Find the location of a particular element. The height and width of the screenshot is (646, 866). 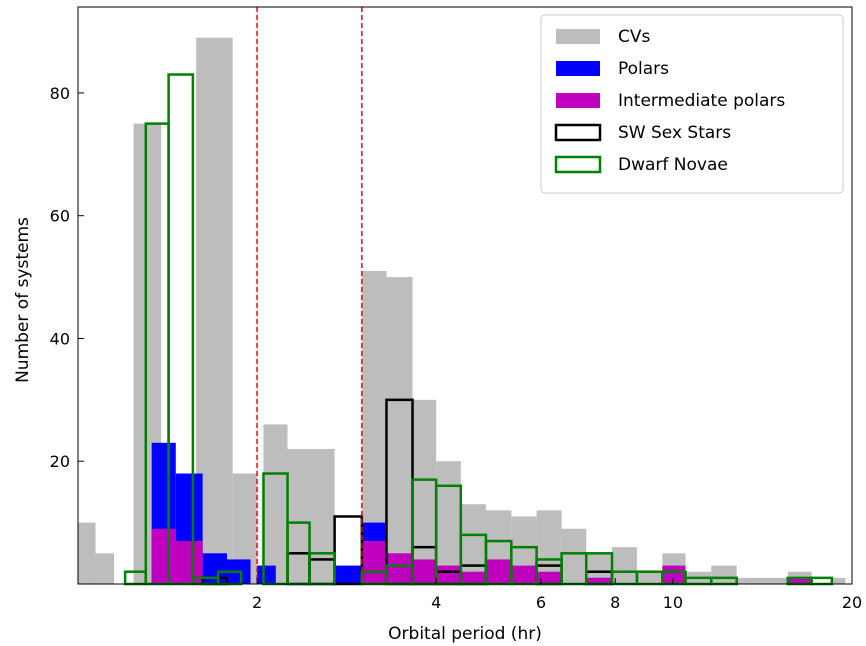

x-tick-label: 4 is located at coordinates (436, 602).